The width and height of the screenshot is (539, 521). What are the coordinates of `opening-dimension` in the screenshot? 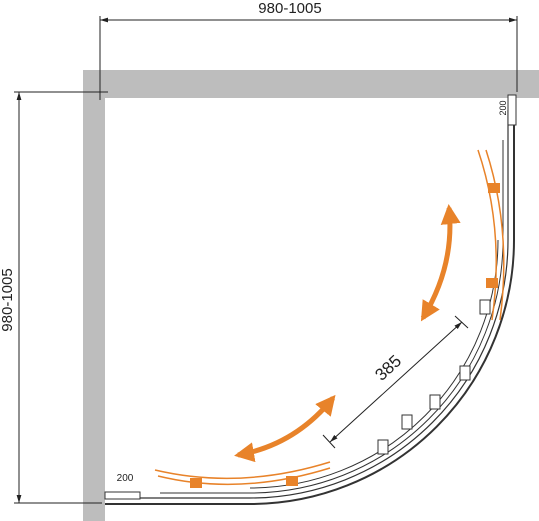 It's located at (395, 382).